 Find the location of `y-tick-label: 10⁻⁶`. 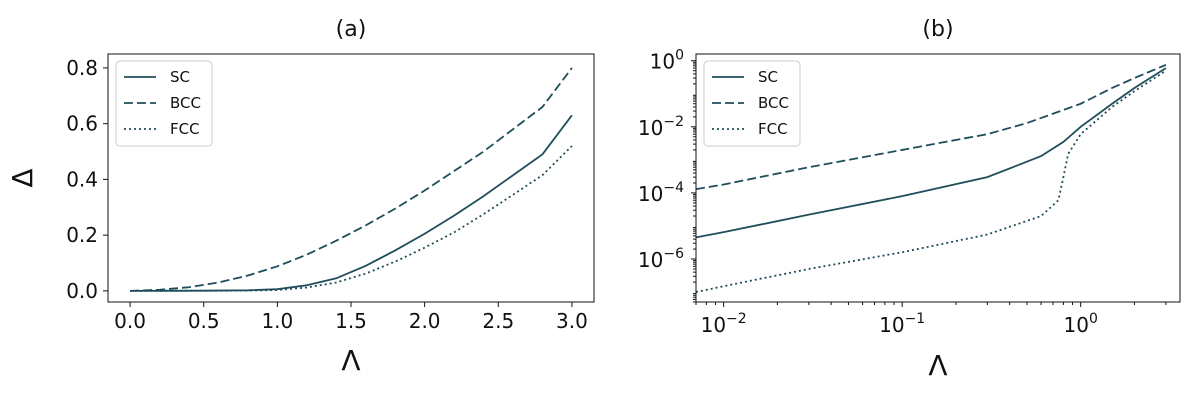

y-tick-label: 10⁻⁶ is located at coordinates (661, 259).